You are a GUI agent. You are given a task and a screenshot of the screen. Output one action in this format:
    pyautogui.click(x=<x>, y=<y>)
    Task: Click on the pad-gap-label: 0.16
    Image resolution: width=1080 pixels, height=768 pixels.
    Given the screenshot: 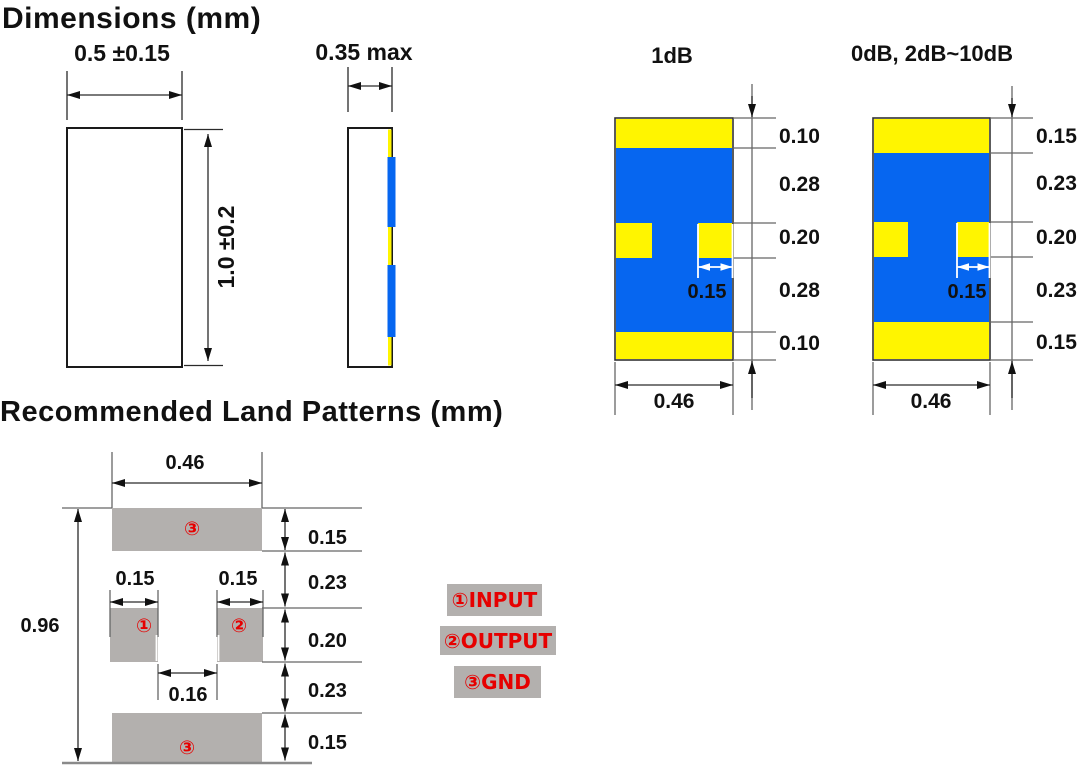 What is the action you would take?
    pyautogui.click(x=188, y=695)
    